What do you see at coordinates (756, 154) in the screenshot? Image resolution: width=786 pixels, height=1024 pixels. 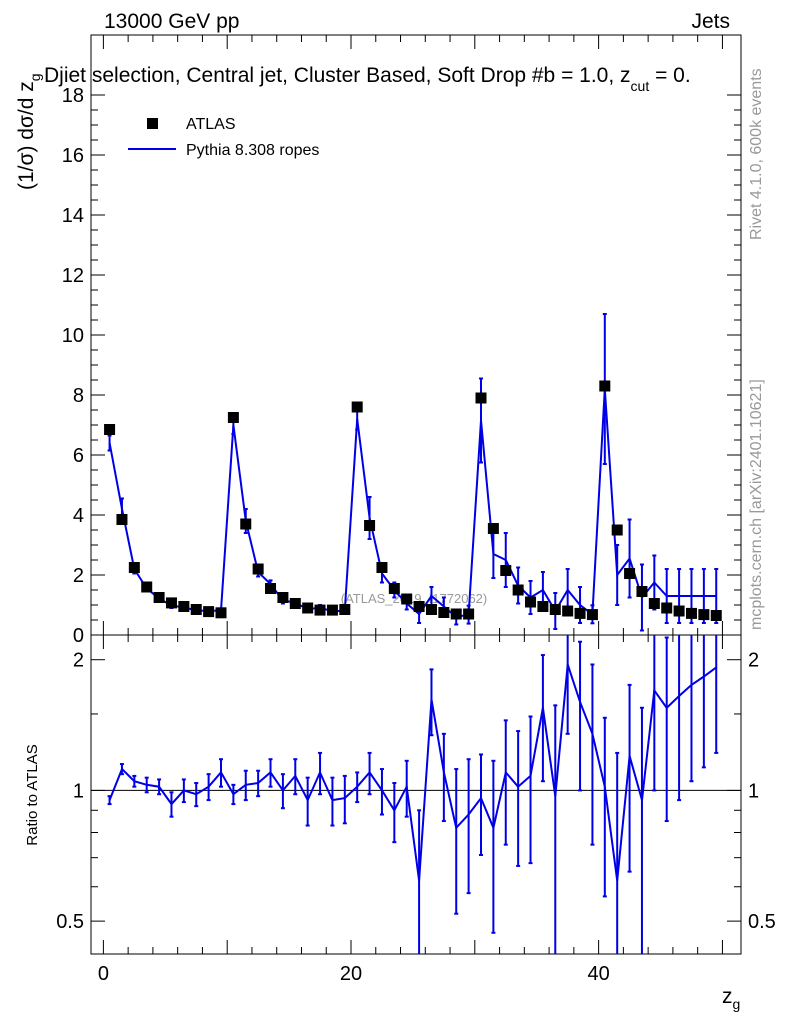 I see `rivet-label: Rivet 4.1.0, 600k events` at bounding box center [756, 154].